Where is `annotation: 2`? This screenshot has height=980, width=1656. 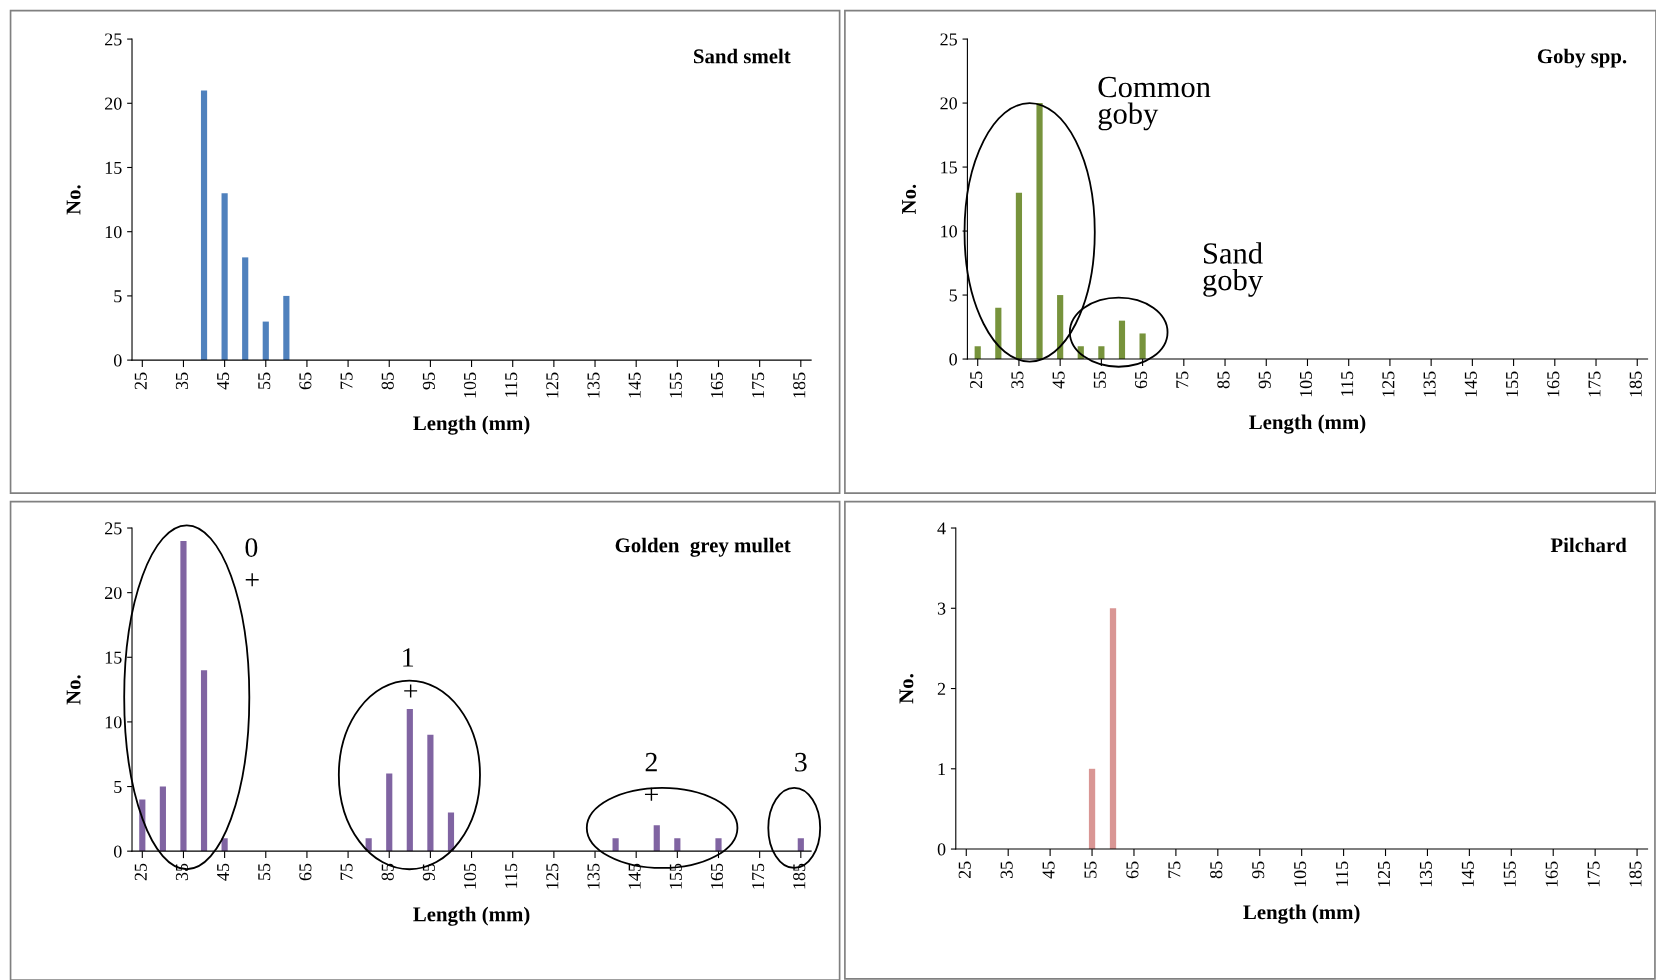
annotation: 2 is located at coordinates (651, 762).